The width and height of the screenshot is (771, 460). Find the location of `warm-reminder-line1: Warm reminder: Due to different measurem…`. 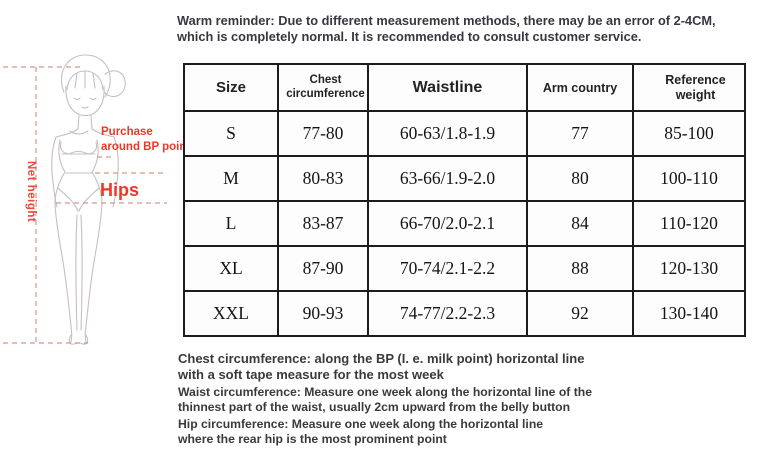

warm-reminder-line1: Warm reminder: Due to different measurem… is located at coordinates (446, 20).